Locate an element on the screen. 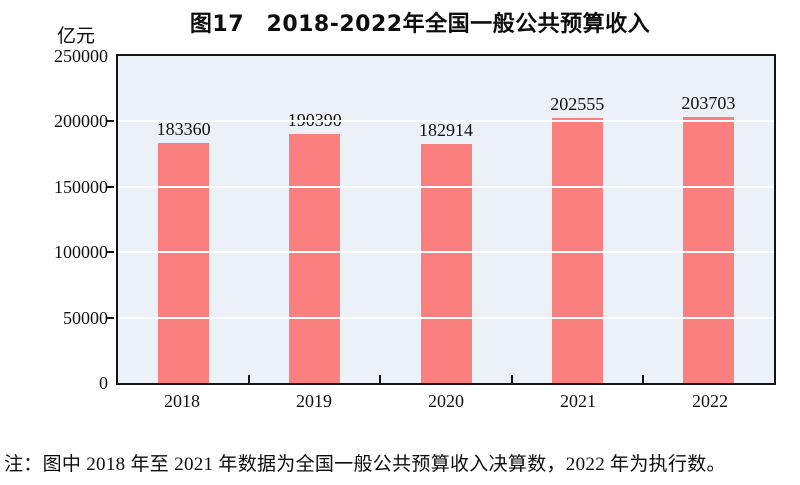  x-axis-label-2020: 2020 is located at coordinates (446, 401).